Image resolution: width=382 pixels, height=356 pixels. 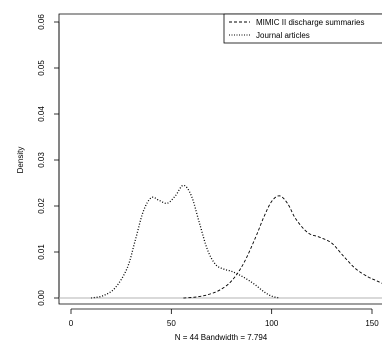 I want to click on y-tick-label: 0.03, so click(x=41, y=160).